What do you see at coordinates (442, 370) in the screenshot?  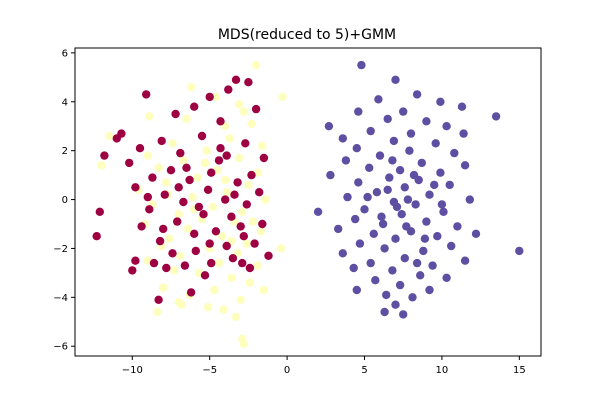 I see `x-tick-label: 10` at bounding box center [442, 370].